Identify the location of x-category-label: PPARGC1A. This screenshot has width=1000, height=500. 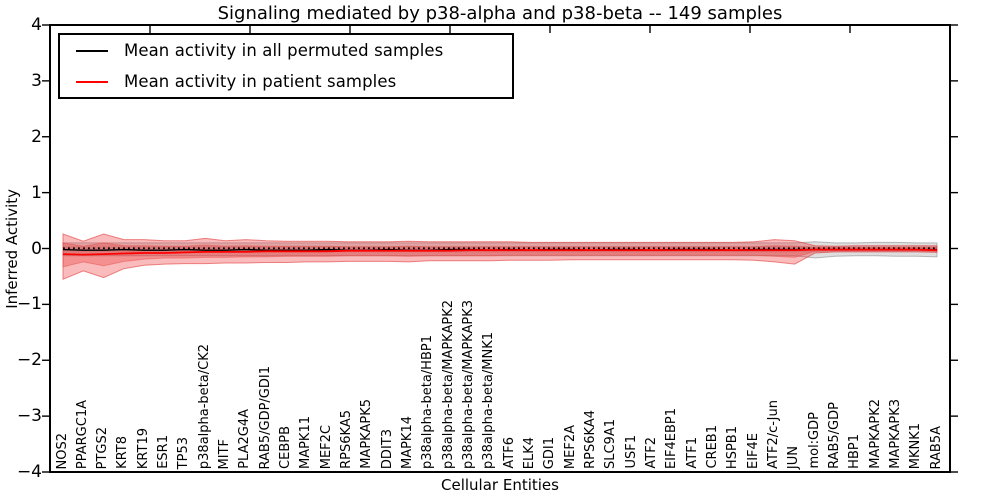
(82, 434).